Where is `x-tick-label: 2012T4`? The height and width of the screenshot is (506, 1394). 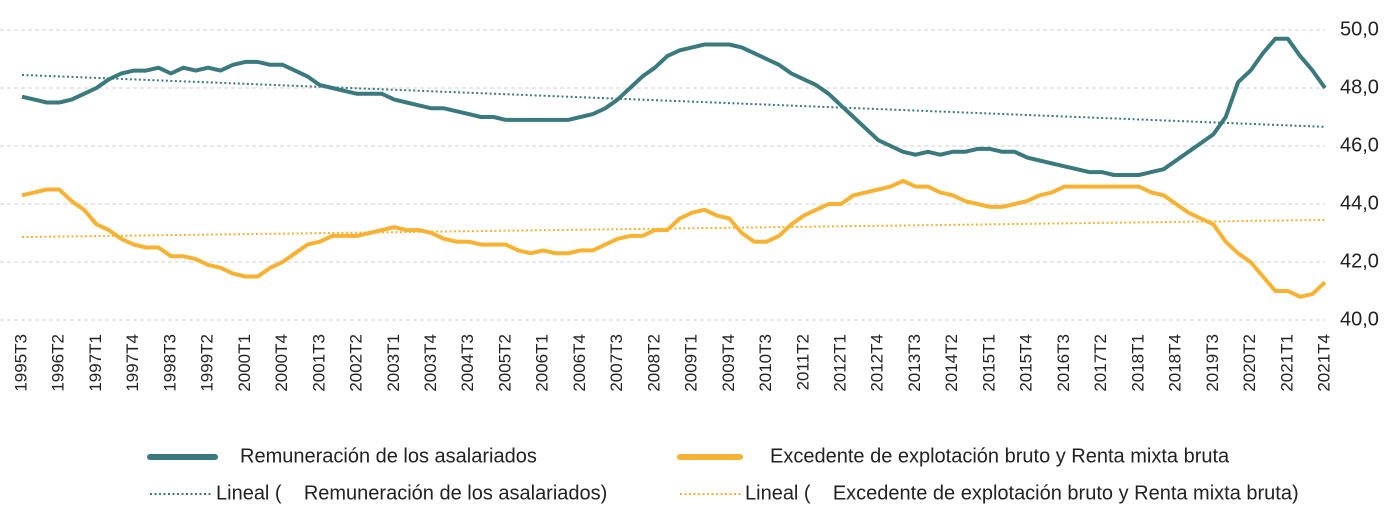
x-tick-label: 2012T4 is located at coordinates (877, 363).